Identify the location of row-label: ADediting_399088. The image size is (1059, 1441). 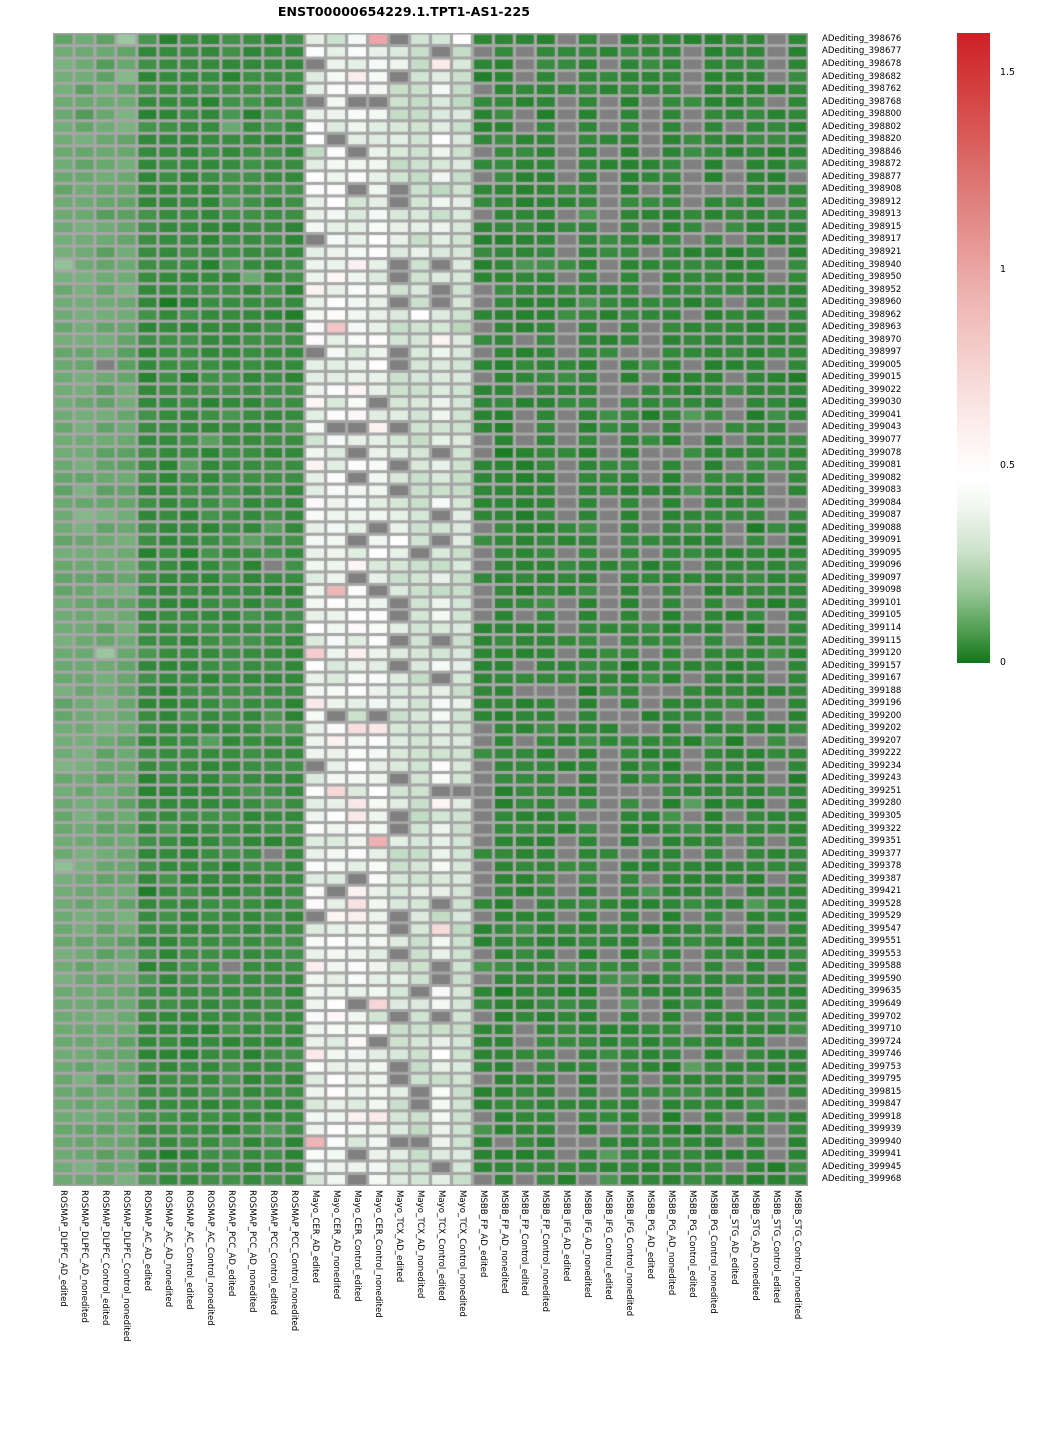
(862, 527).